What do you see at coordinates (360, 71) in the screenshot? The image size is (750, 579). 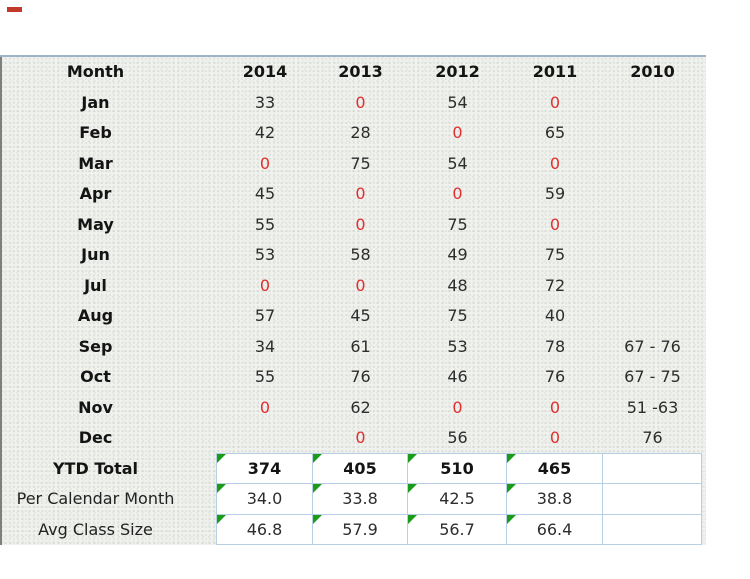 I see `column-header-2013: 2013` at bounding box center [360, 71].